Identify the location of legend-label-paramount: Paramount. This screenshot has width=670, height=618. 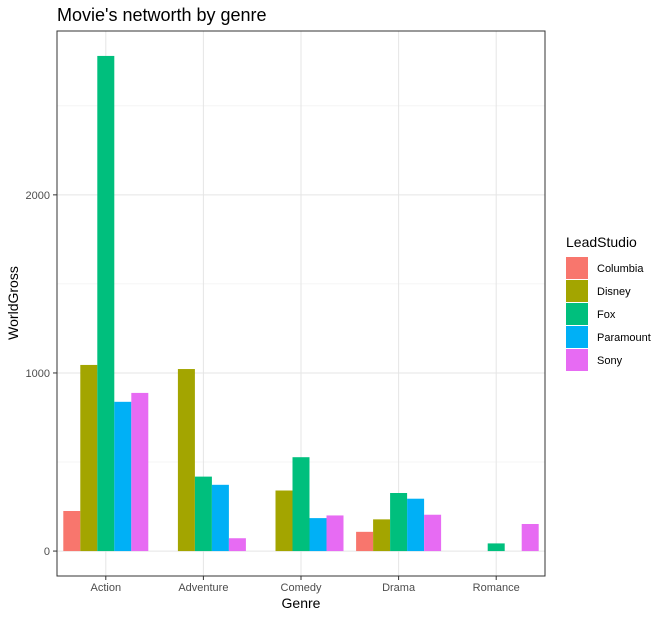
(624, 338).